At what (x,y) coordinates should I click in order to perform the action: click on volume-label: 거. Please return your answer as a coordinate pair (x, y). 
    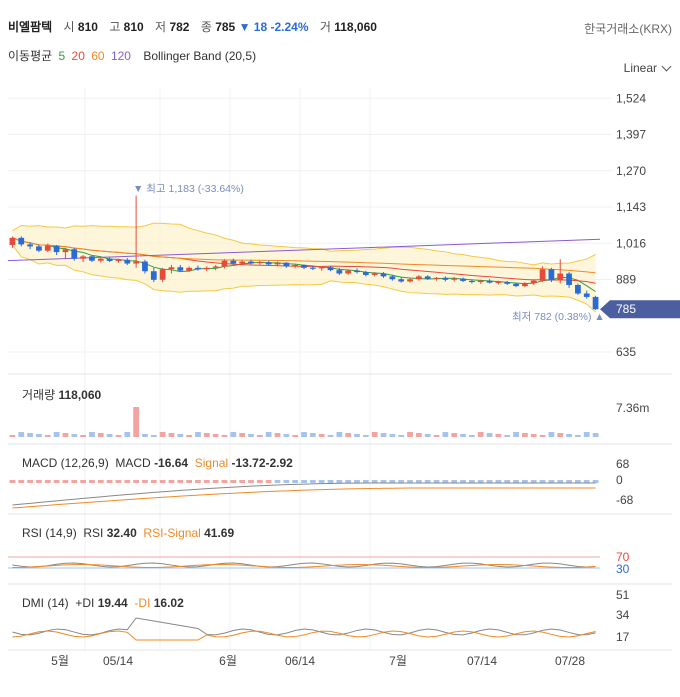
    Looking at the image, I should click on (325, 27).